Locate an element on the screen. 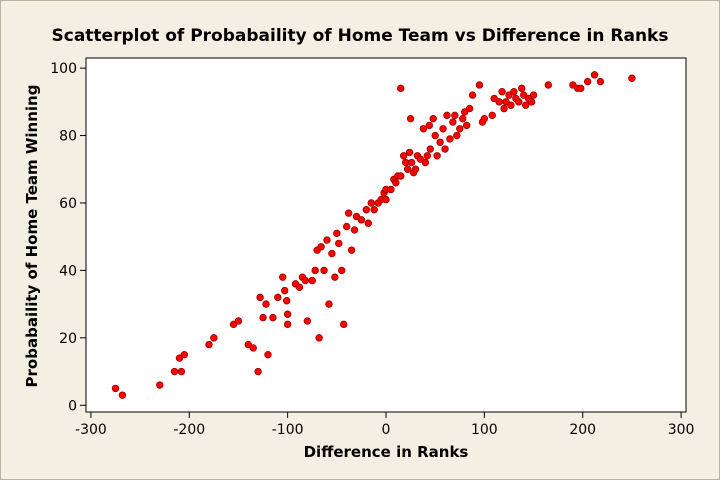 The width and height of the screenshot is (720, 480). x-axis: -300 -200 -100 0 100 200 300 is located at coordinates (384, 425).